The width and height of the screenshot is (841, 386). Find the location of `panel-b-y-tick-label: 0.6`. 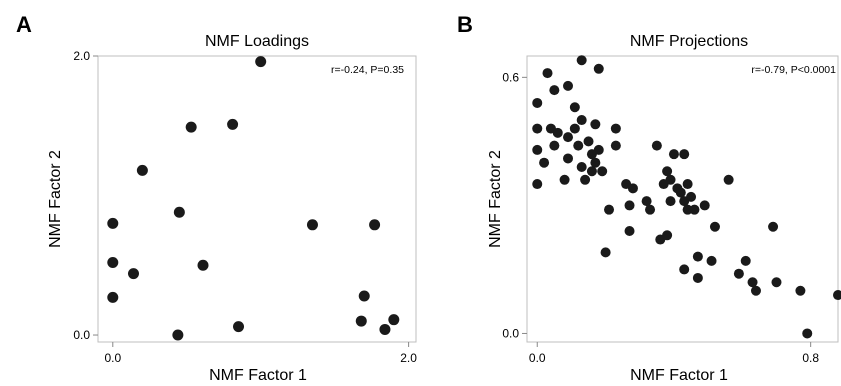

panel-b-y-tick-label: 0.6 is located at coordinates (510, 77).